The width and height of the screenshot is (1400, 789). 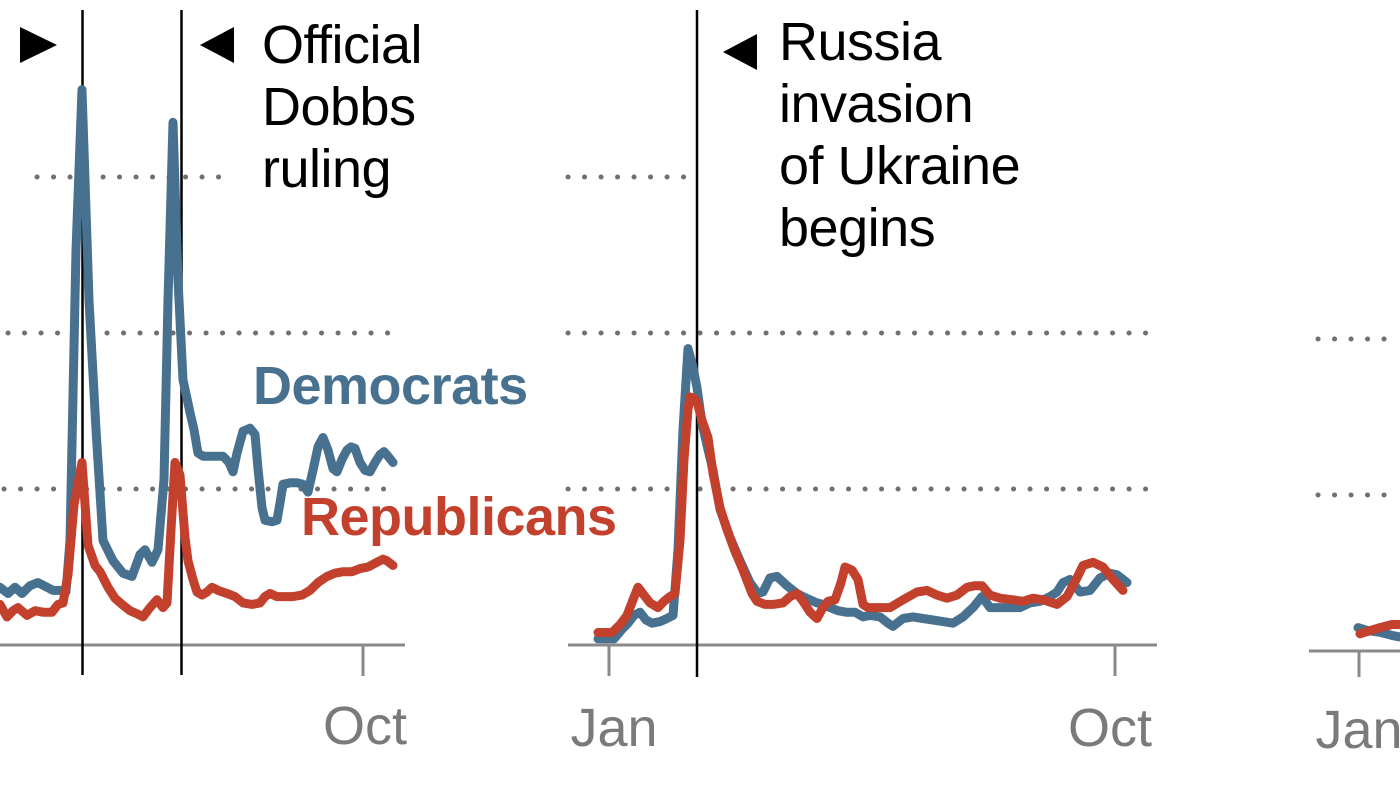 What do you see at coordinates (459, 517) in the screenshot?
I see `series-label-republicans: Republicans` at bounding box center [459, 517].